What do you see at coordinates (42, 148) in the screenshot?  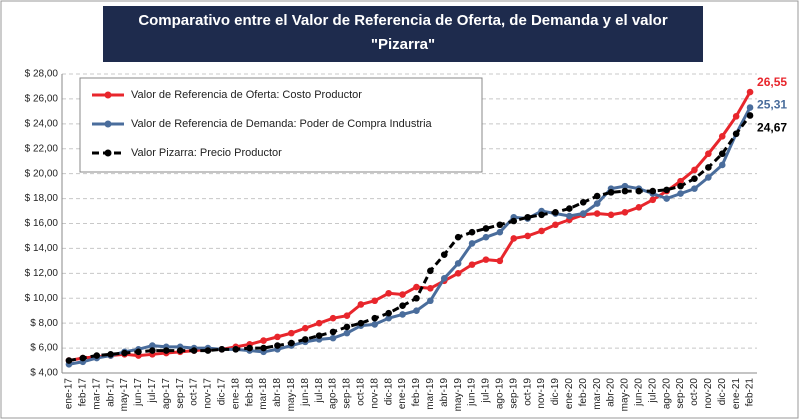 I see `y-tick-label: $ 22,00` at bounding box center [42, 148].